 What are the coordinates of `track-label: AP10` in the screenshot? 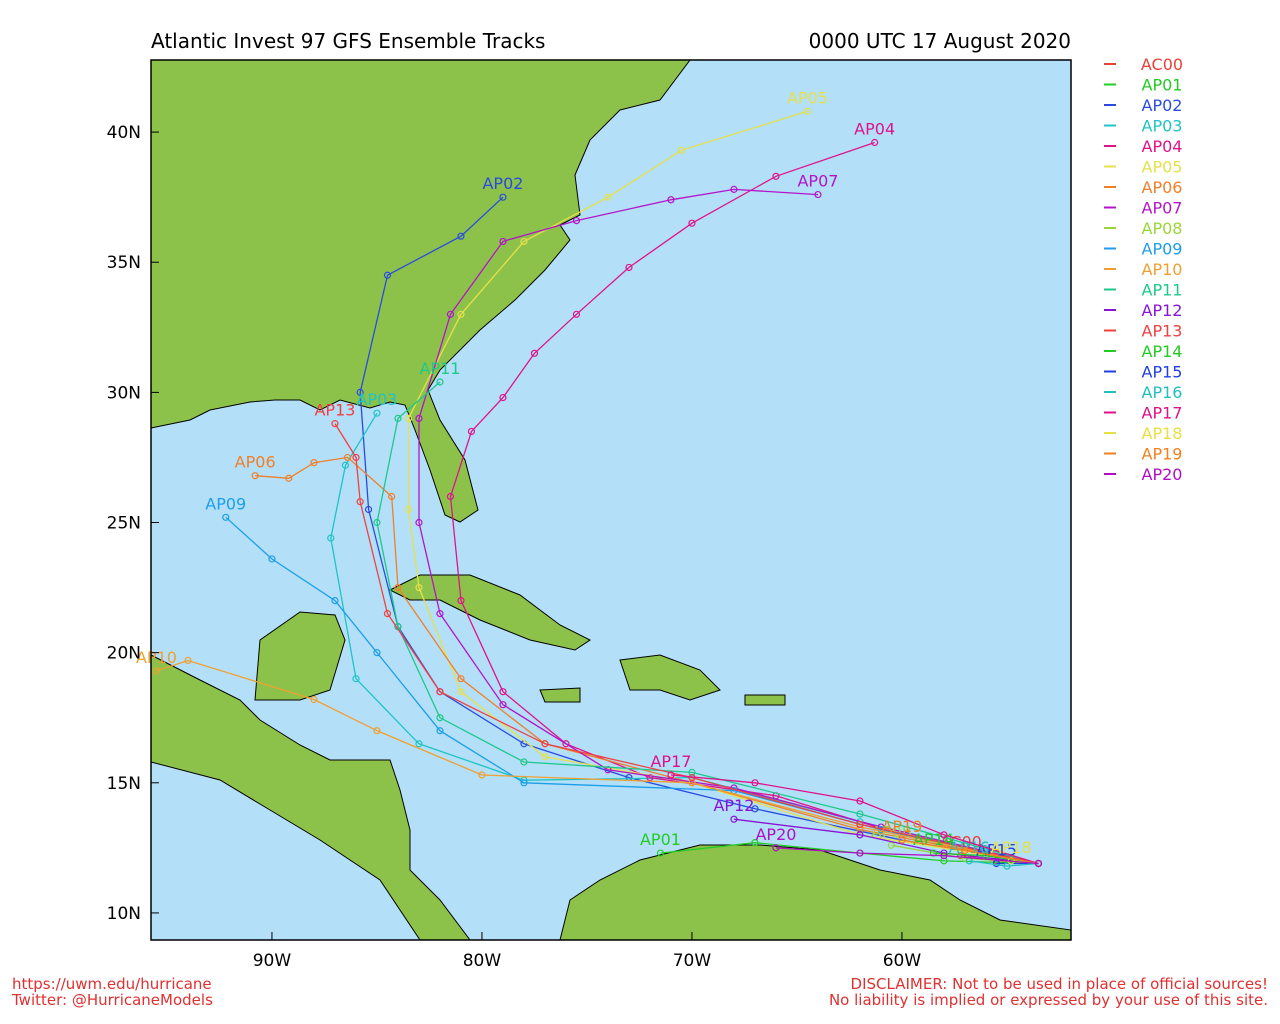 It's located at (156, 657).